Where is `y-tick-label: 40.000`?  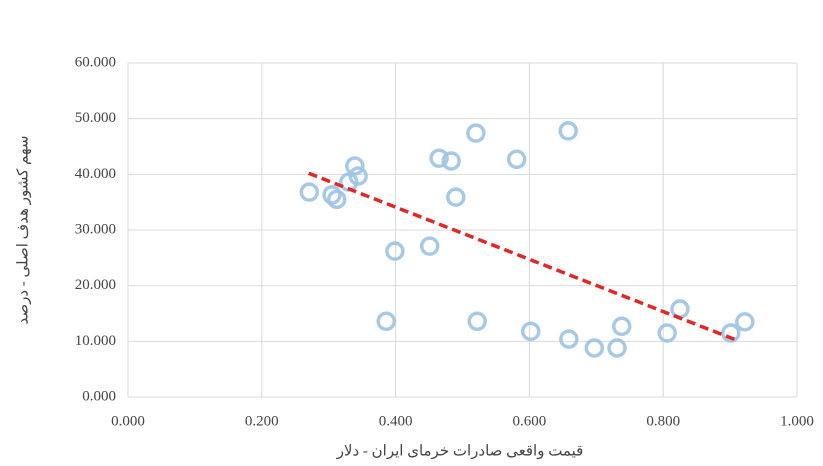
y-tick-label: 40.000 is located at coordinates (95, 174).